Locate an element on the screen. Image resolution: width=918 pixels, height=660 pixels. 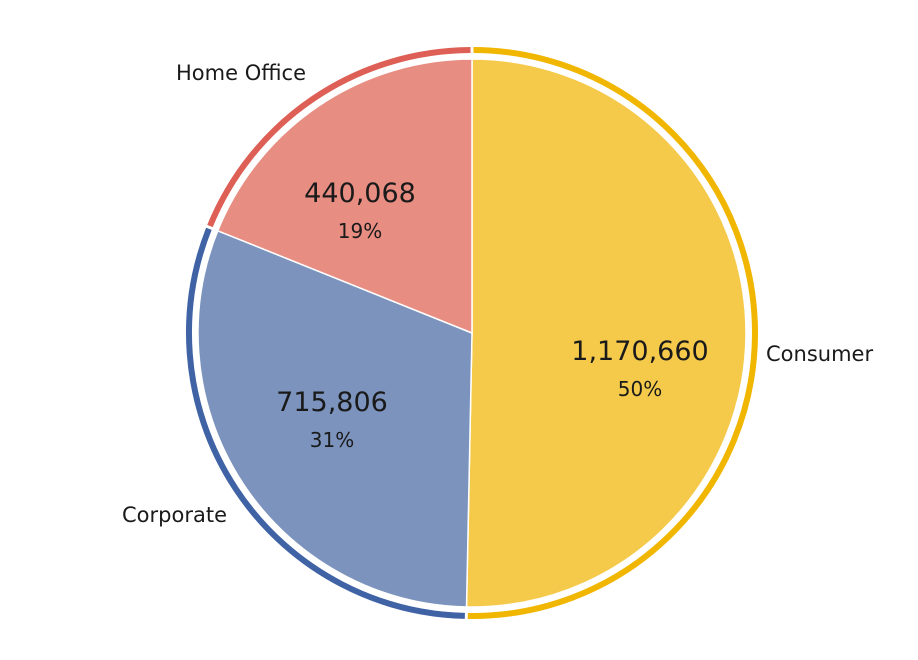
pie-slice-home-office is located at coordinates (344, 196).